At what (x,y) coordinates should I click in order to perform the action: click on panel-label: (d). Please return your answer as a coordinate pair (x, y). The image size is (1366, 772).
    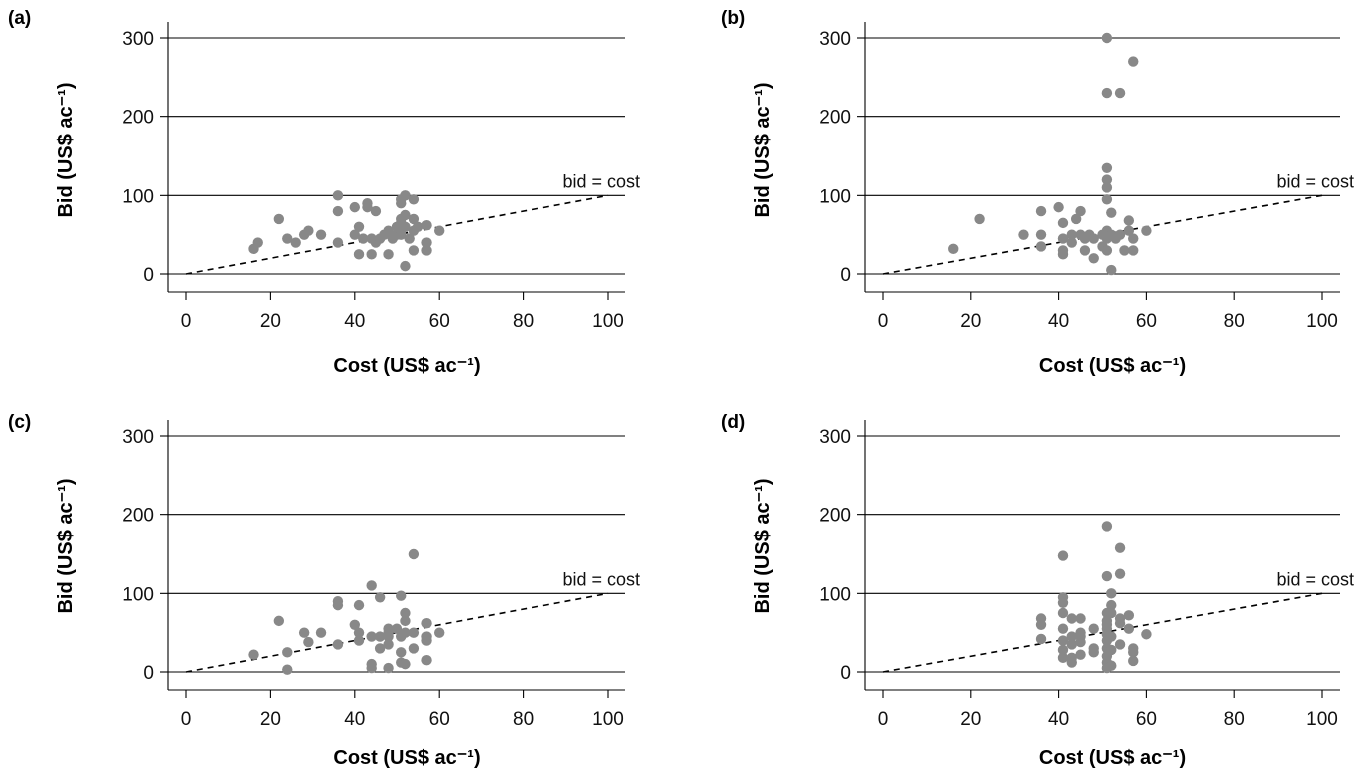
    Looking at the image, I should click on (733, 422).